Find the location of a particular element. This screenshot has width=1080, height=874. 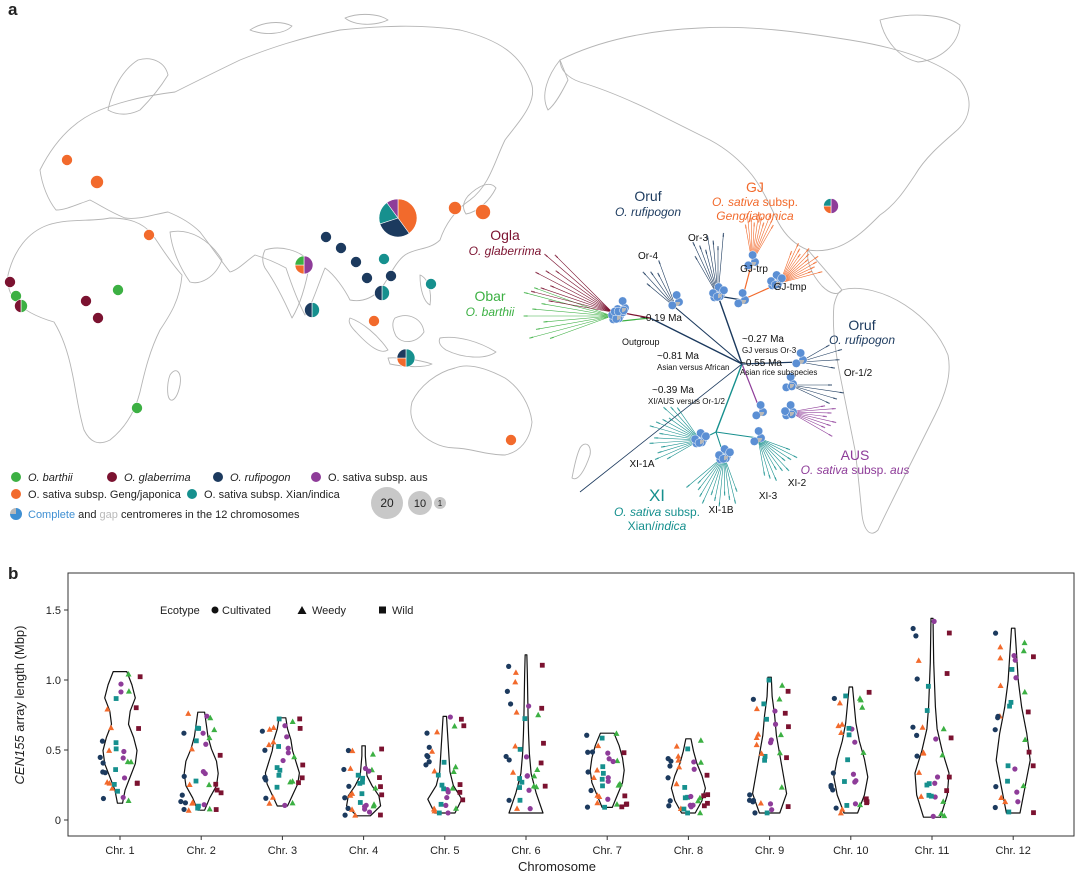

legend-size-key: 20 10 1 is located at coordinates (408, 503).